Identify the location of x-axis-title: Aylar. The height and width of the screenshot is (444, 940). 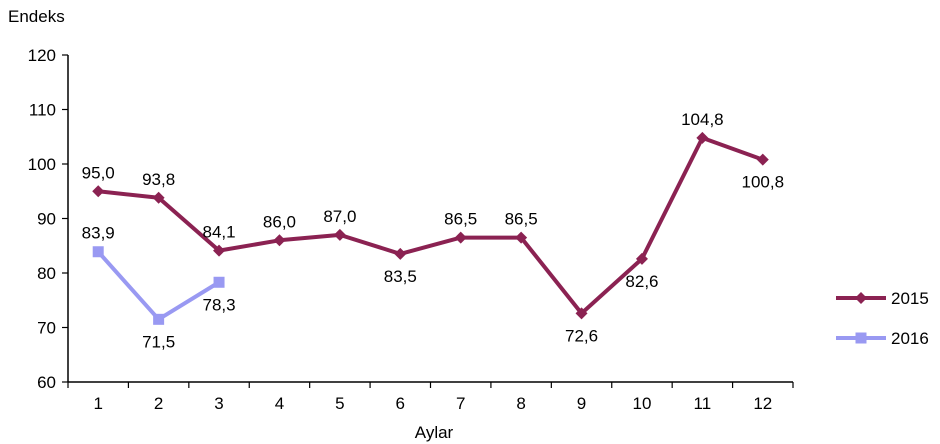
(434, 432).